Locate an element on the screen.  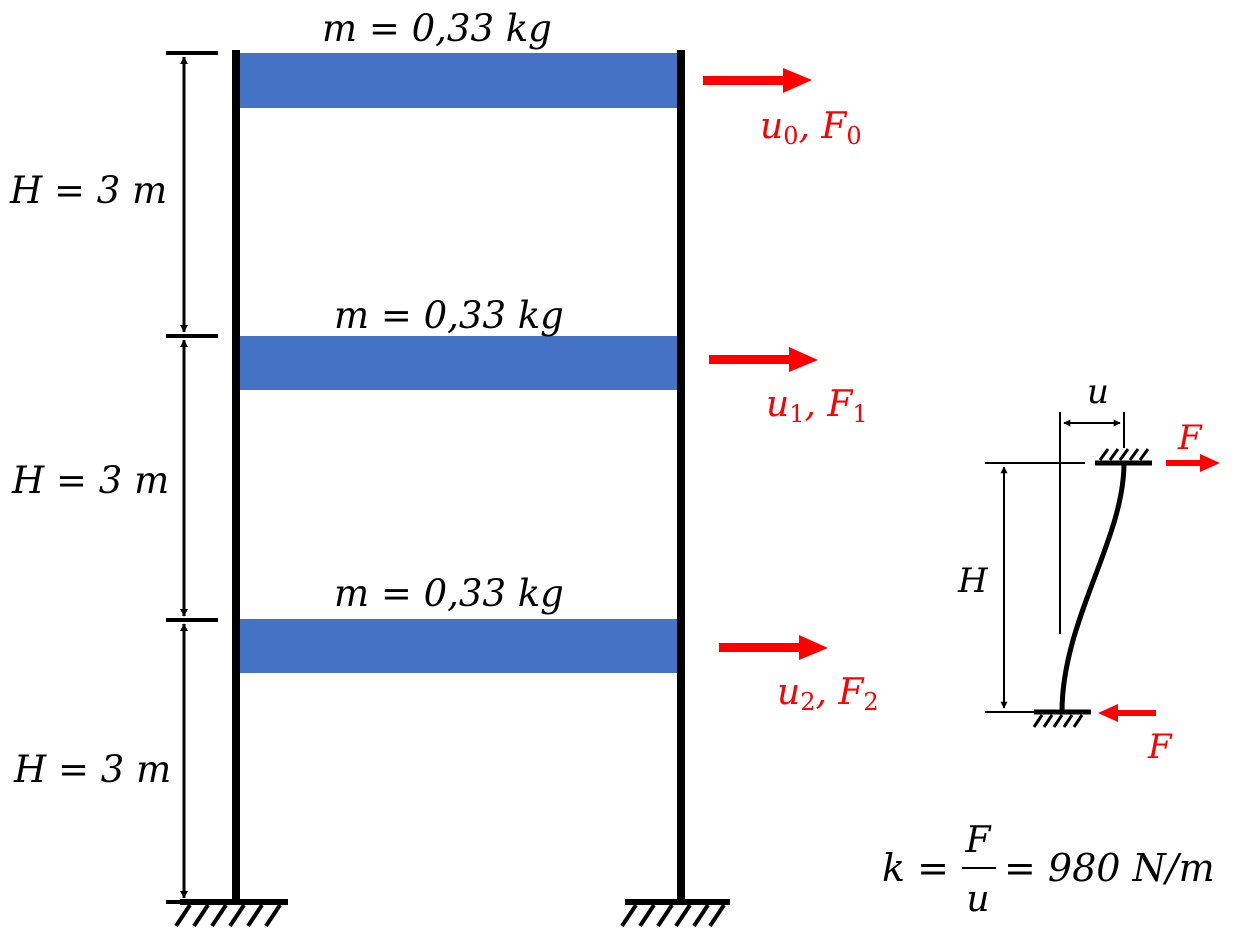
column-detail is located at coordinates (1102, 570).